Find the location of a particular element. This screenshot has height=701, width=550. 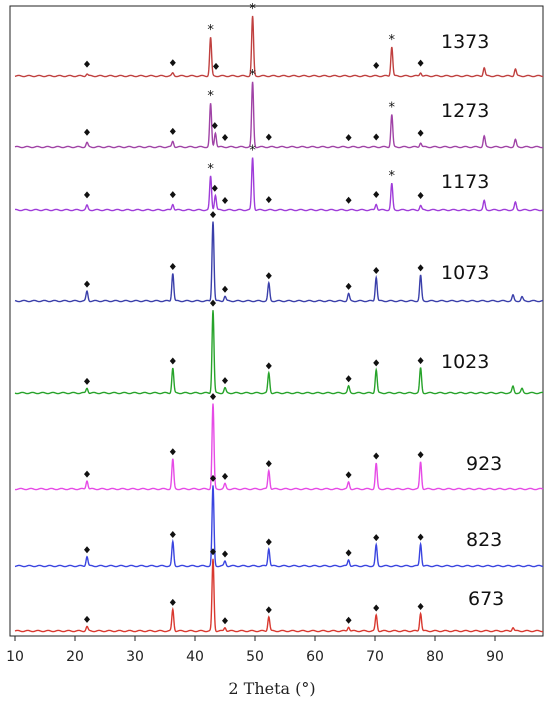

series-label: 673 is located at coordinates (486, 599).